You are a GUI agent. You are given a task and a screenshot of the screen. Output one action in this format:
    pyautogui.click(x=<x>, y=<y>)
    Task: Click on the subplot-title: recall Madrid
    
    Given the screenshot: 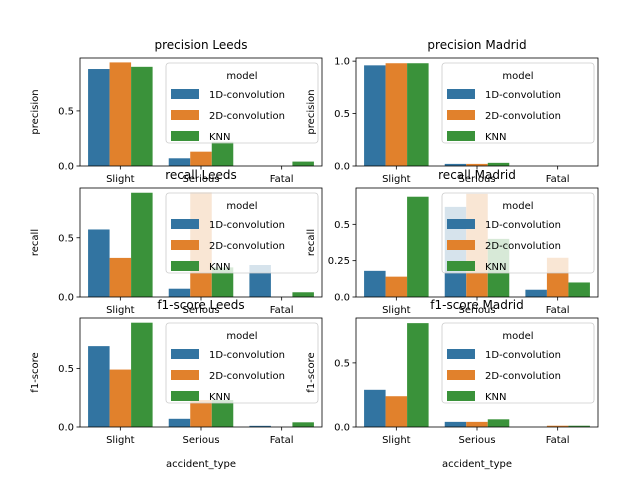 What is the action you would take?
    pyautogui.click(x=477, y=175)
    